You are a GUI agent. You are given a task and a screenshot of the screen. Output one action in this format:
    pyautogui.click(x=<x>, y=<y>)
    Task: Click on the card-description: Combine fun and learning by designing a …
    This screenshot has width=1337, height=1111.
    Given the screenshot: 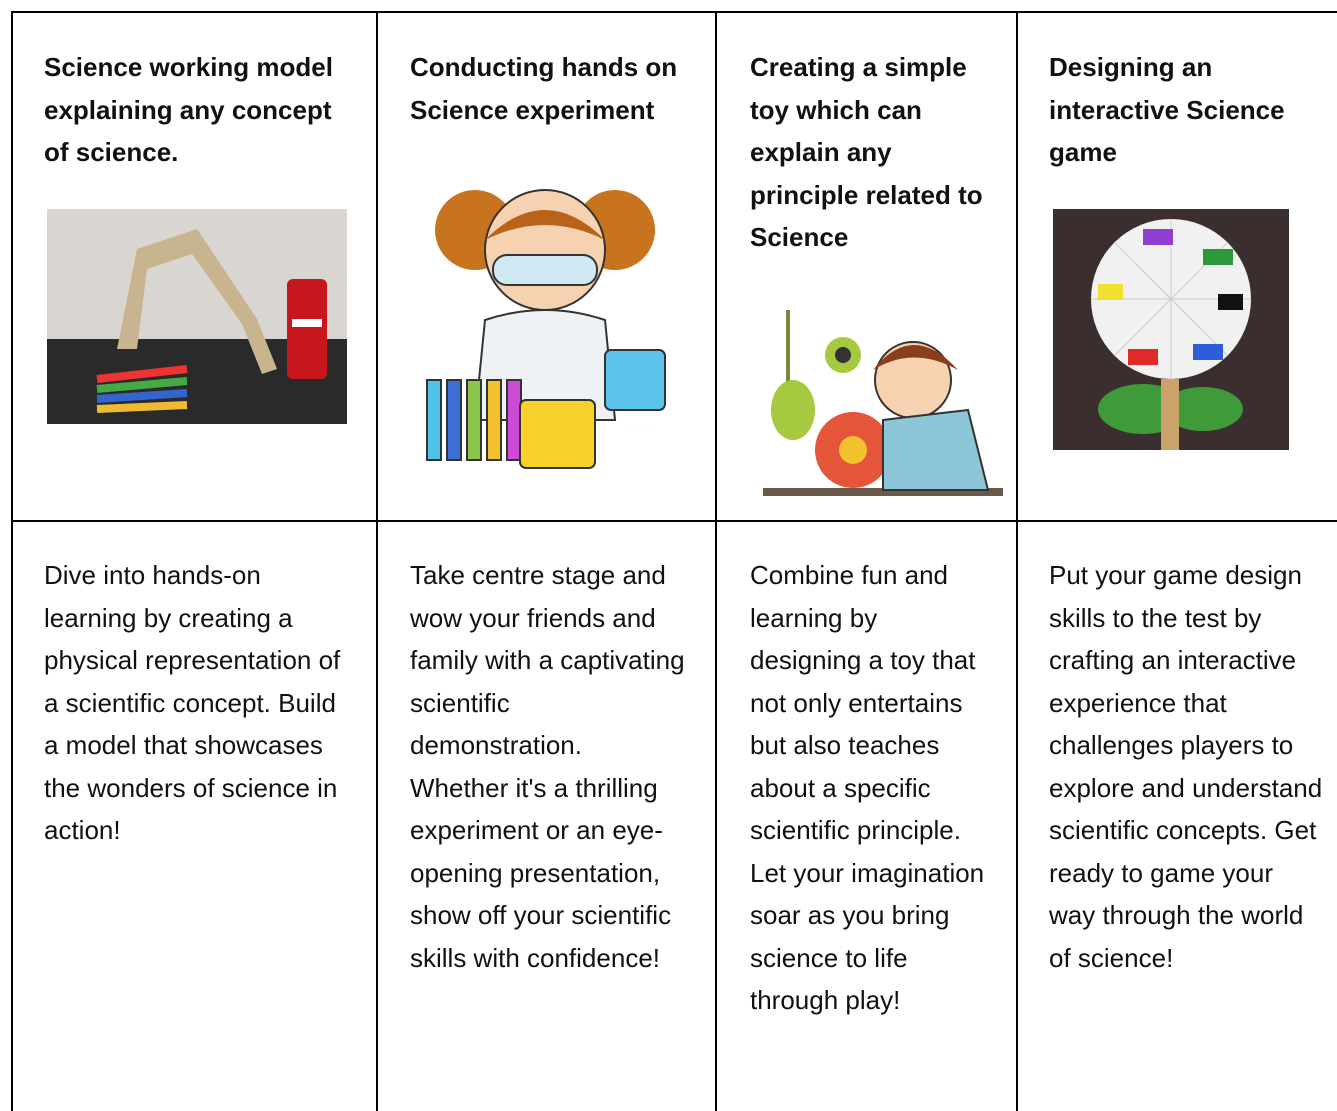 What is the action you would take?
    pyautogui.click(x=867, y=787)
    